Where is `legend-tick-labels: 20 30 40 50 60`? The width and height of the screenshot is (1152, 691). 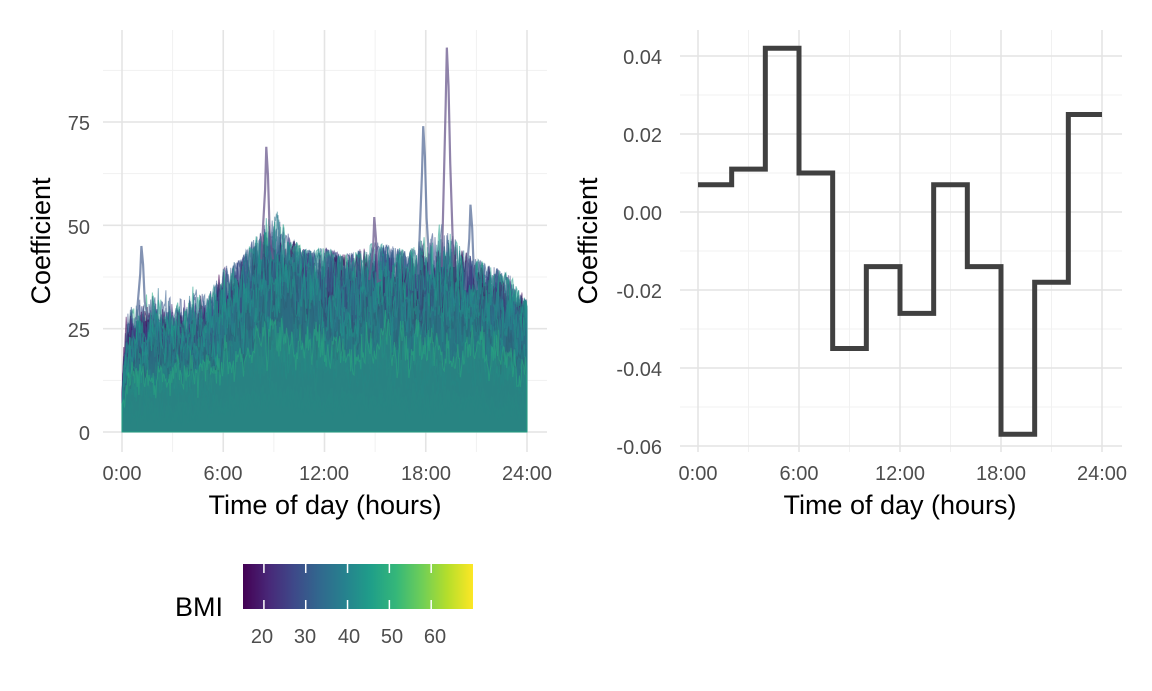 legend-tick-labels: 20 30 40 50 60 is located at coordinates (348, 637).